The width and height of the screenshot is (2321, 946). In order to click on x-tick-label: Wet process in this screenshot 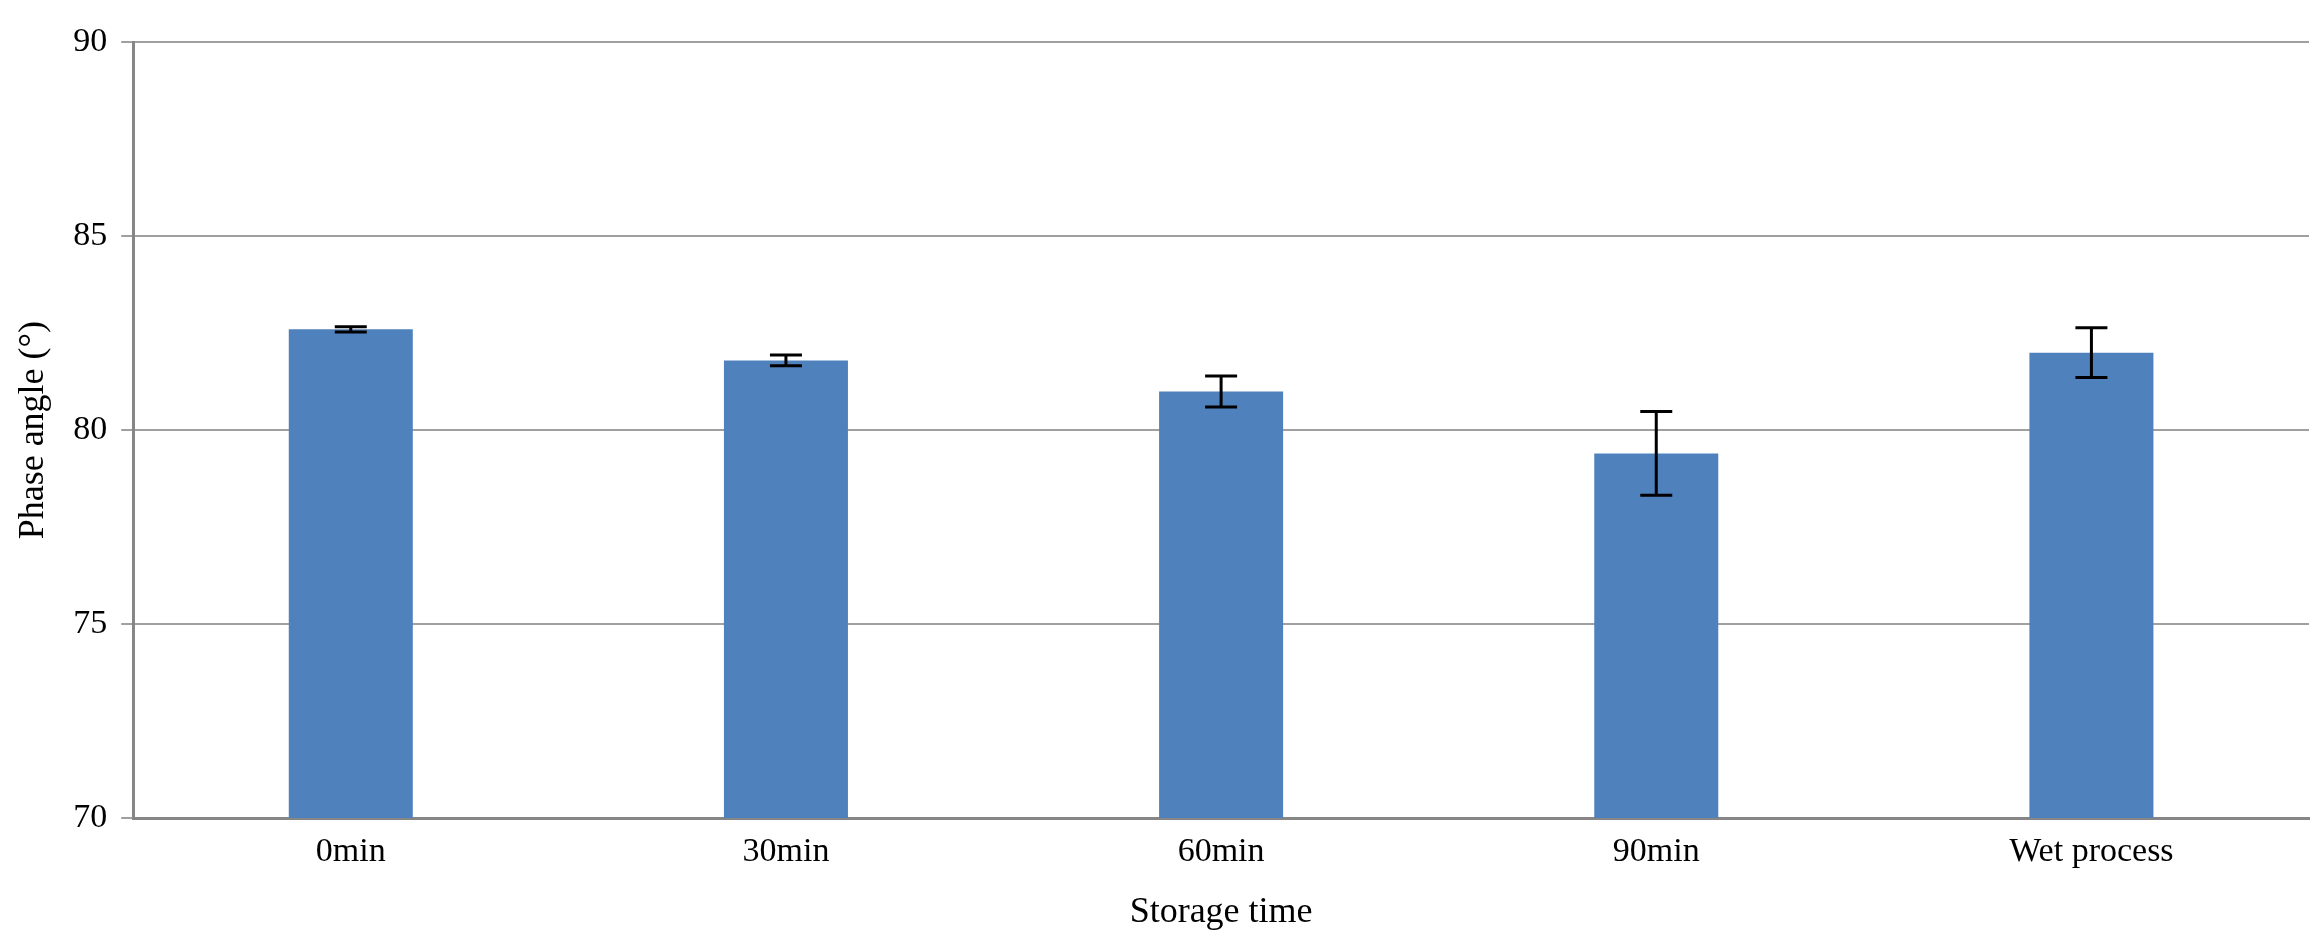, I will do `click(2091, 850)`.